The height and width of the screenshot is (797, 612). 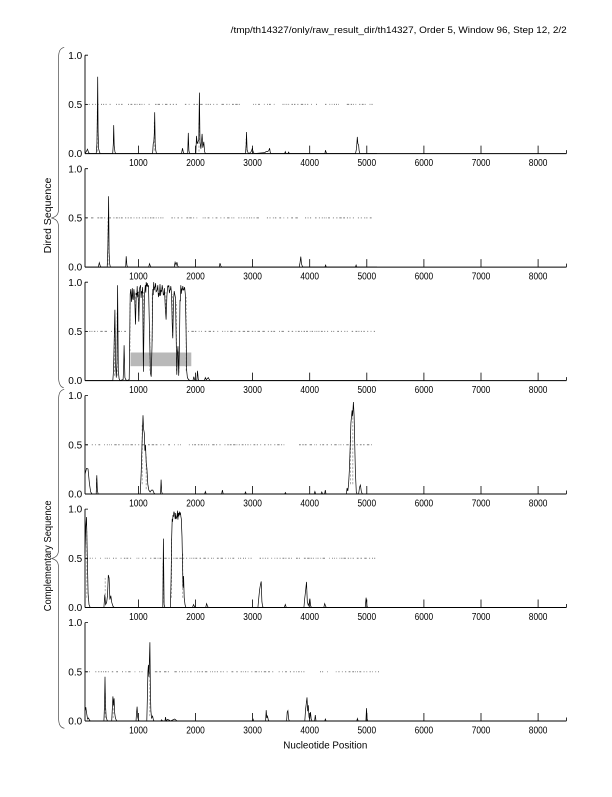 What do you see at coordinates (48, 215) in the screenshot?
I see `svg-text: Dired Sequence` at bounding box center [48, 215].